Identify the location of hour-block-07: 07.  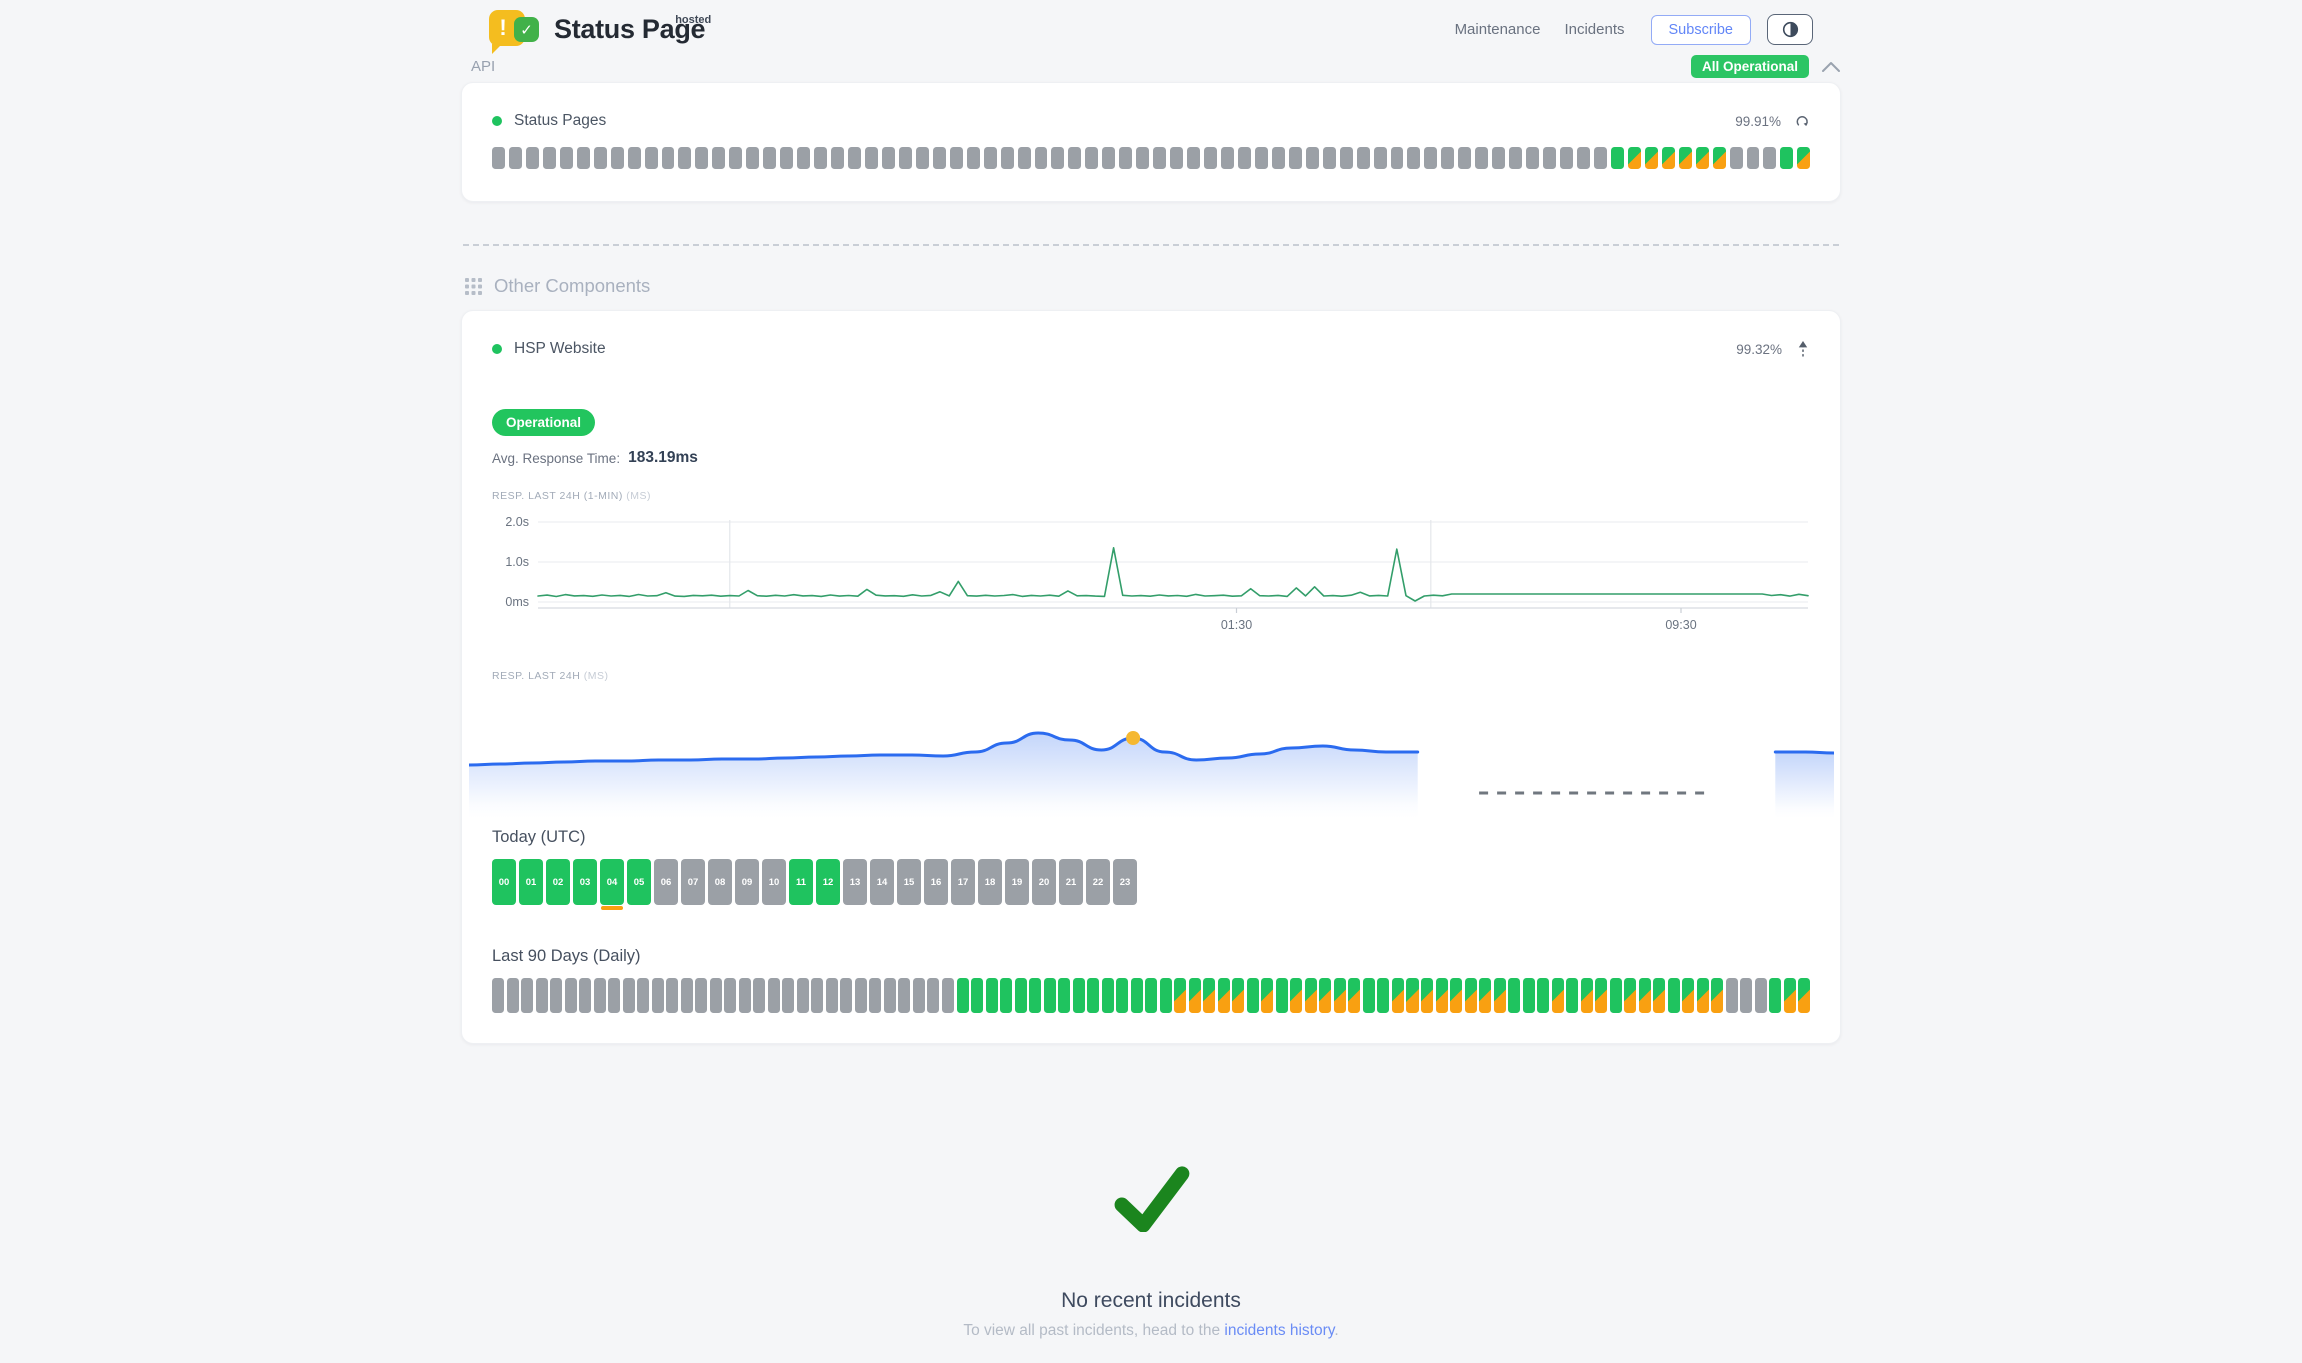
(693, 882).